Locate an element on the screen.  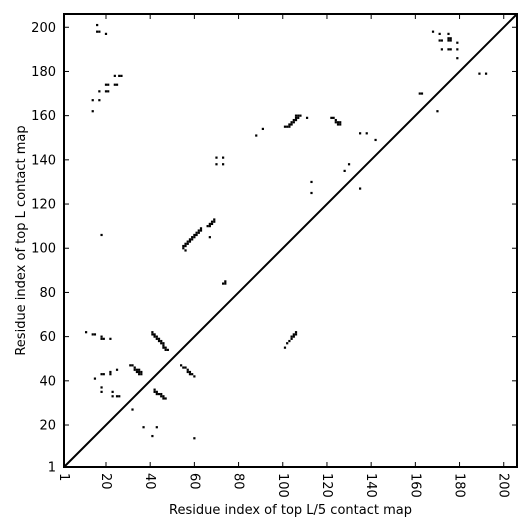
x-axis-label: Residue index of top L/5 contact map is located at coordinates (290, 510).